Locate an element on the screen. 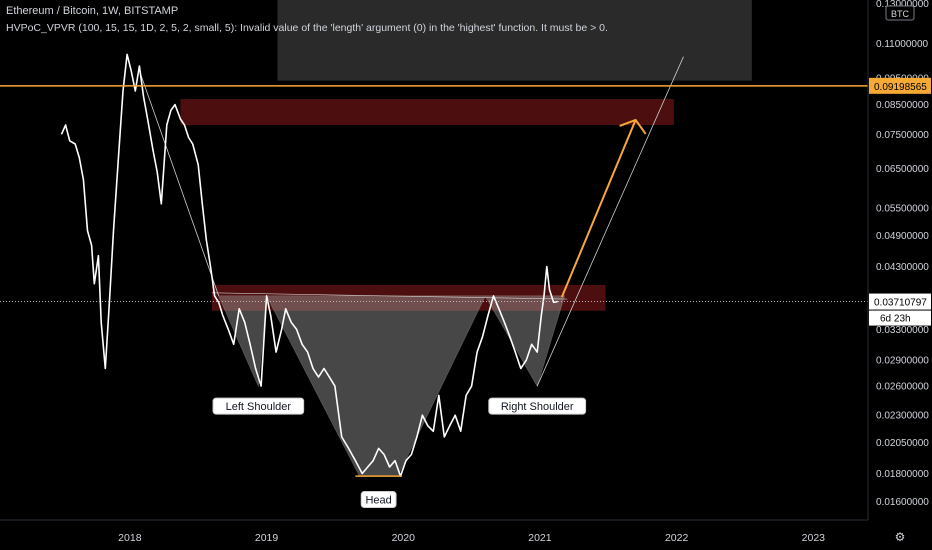  y-tick-label-9: 0.04300000 is located at coordinates (902, 267).